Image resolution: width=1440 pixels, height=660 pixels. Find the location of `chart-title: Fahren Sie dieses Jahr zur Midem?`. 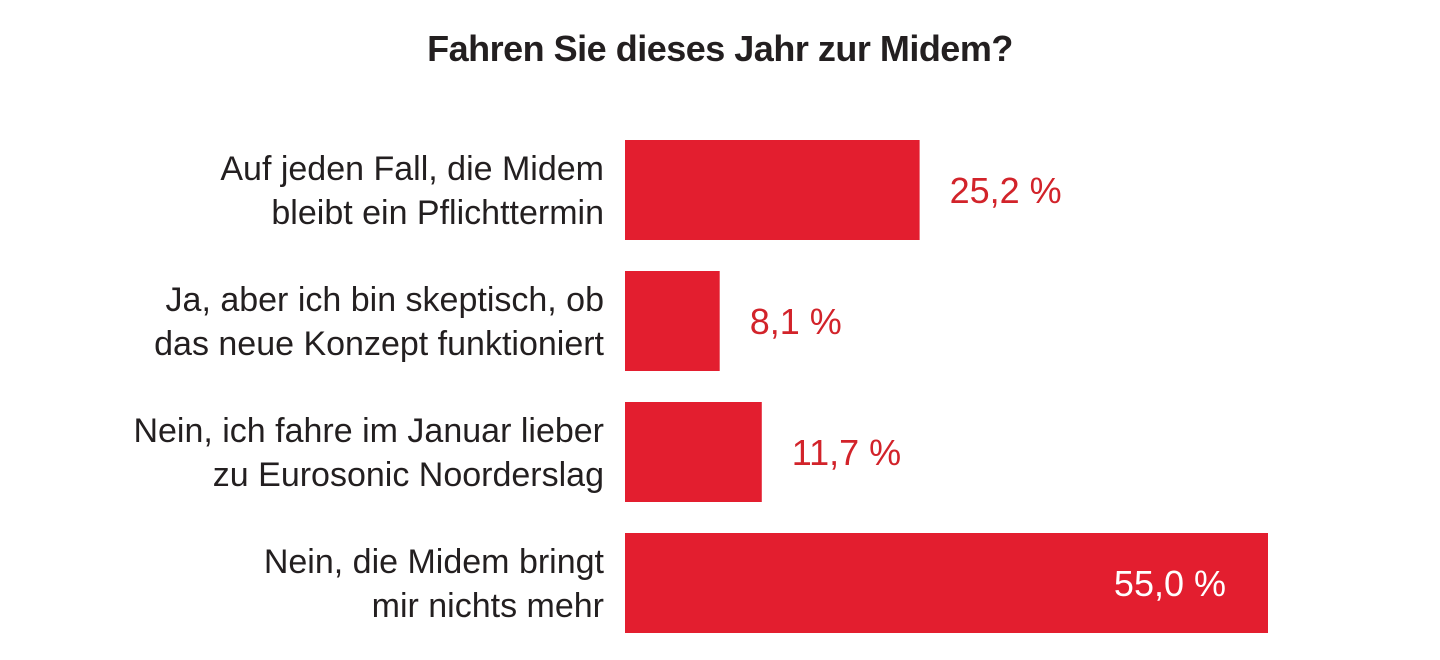

chart-title: Fahren Sie dieses Jahr zur Midem? is located at coordinates (720, 48).